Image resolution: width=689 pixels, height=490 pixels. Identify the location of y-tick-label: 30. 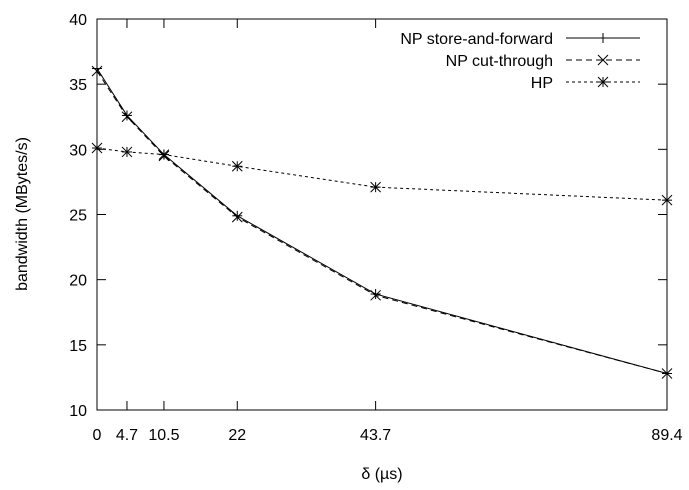
(78, 150).